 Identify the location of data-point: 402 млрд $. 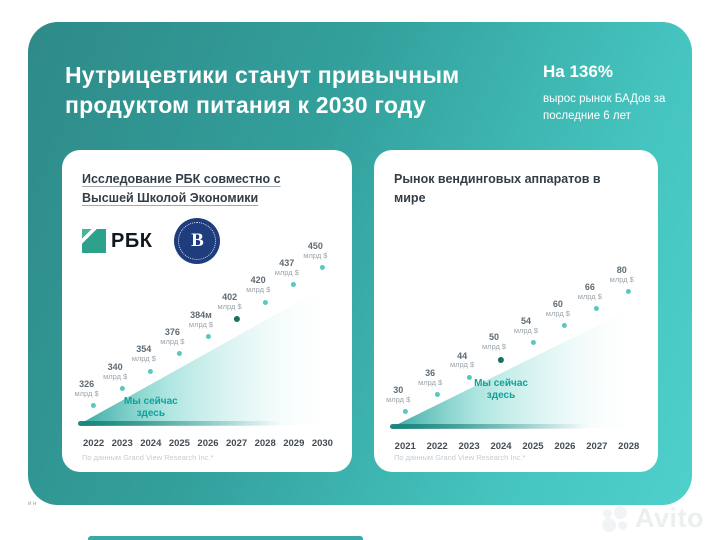
(233, 306).